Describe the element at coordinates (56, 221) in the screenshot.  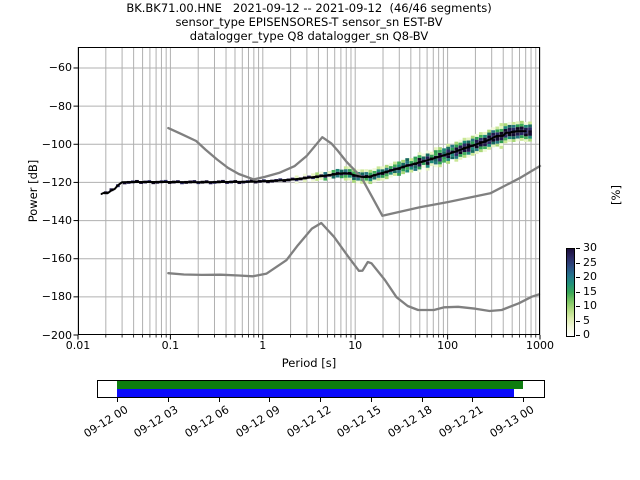
I see `y-tick-label: −140` at that location.